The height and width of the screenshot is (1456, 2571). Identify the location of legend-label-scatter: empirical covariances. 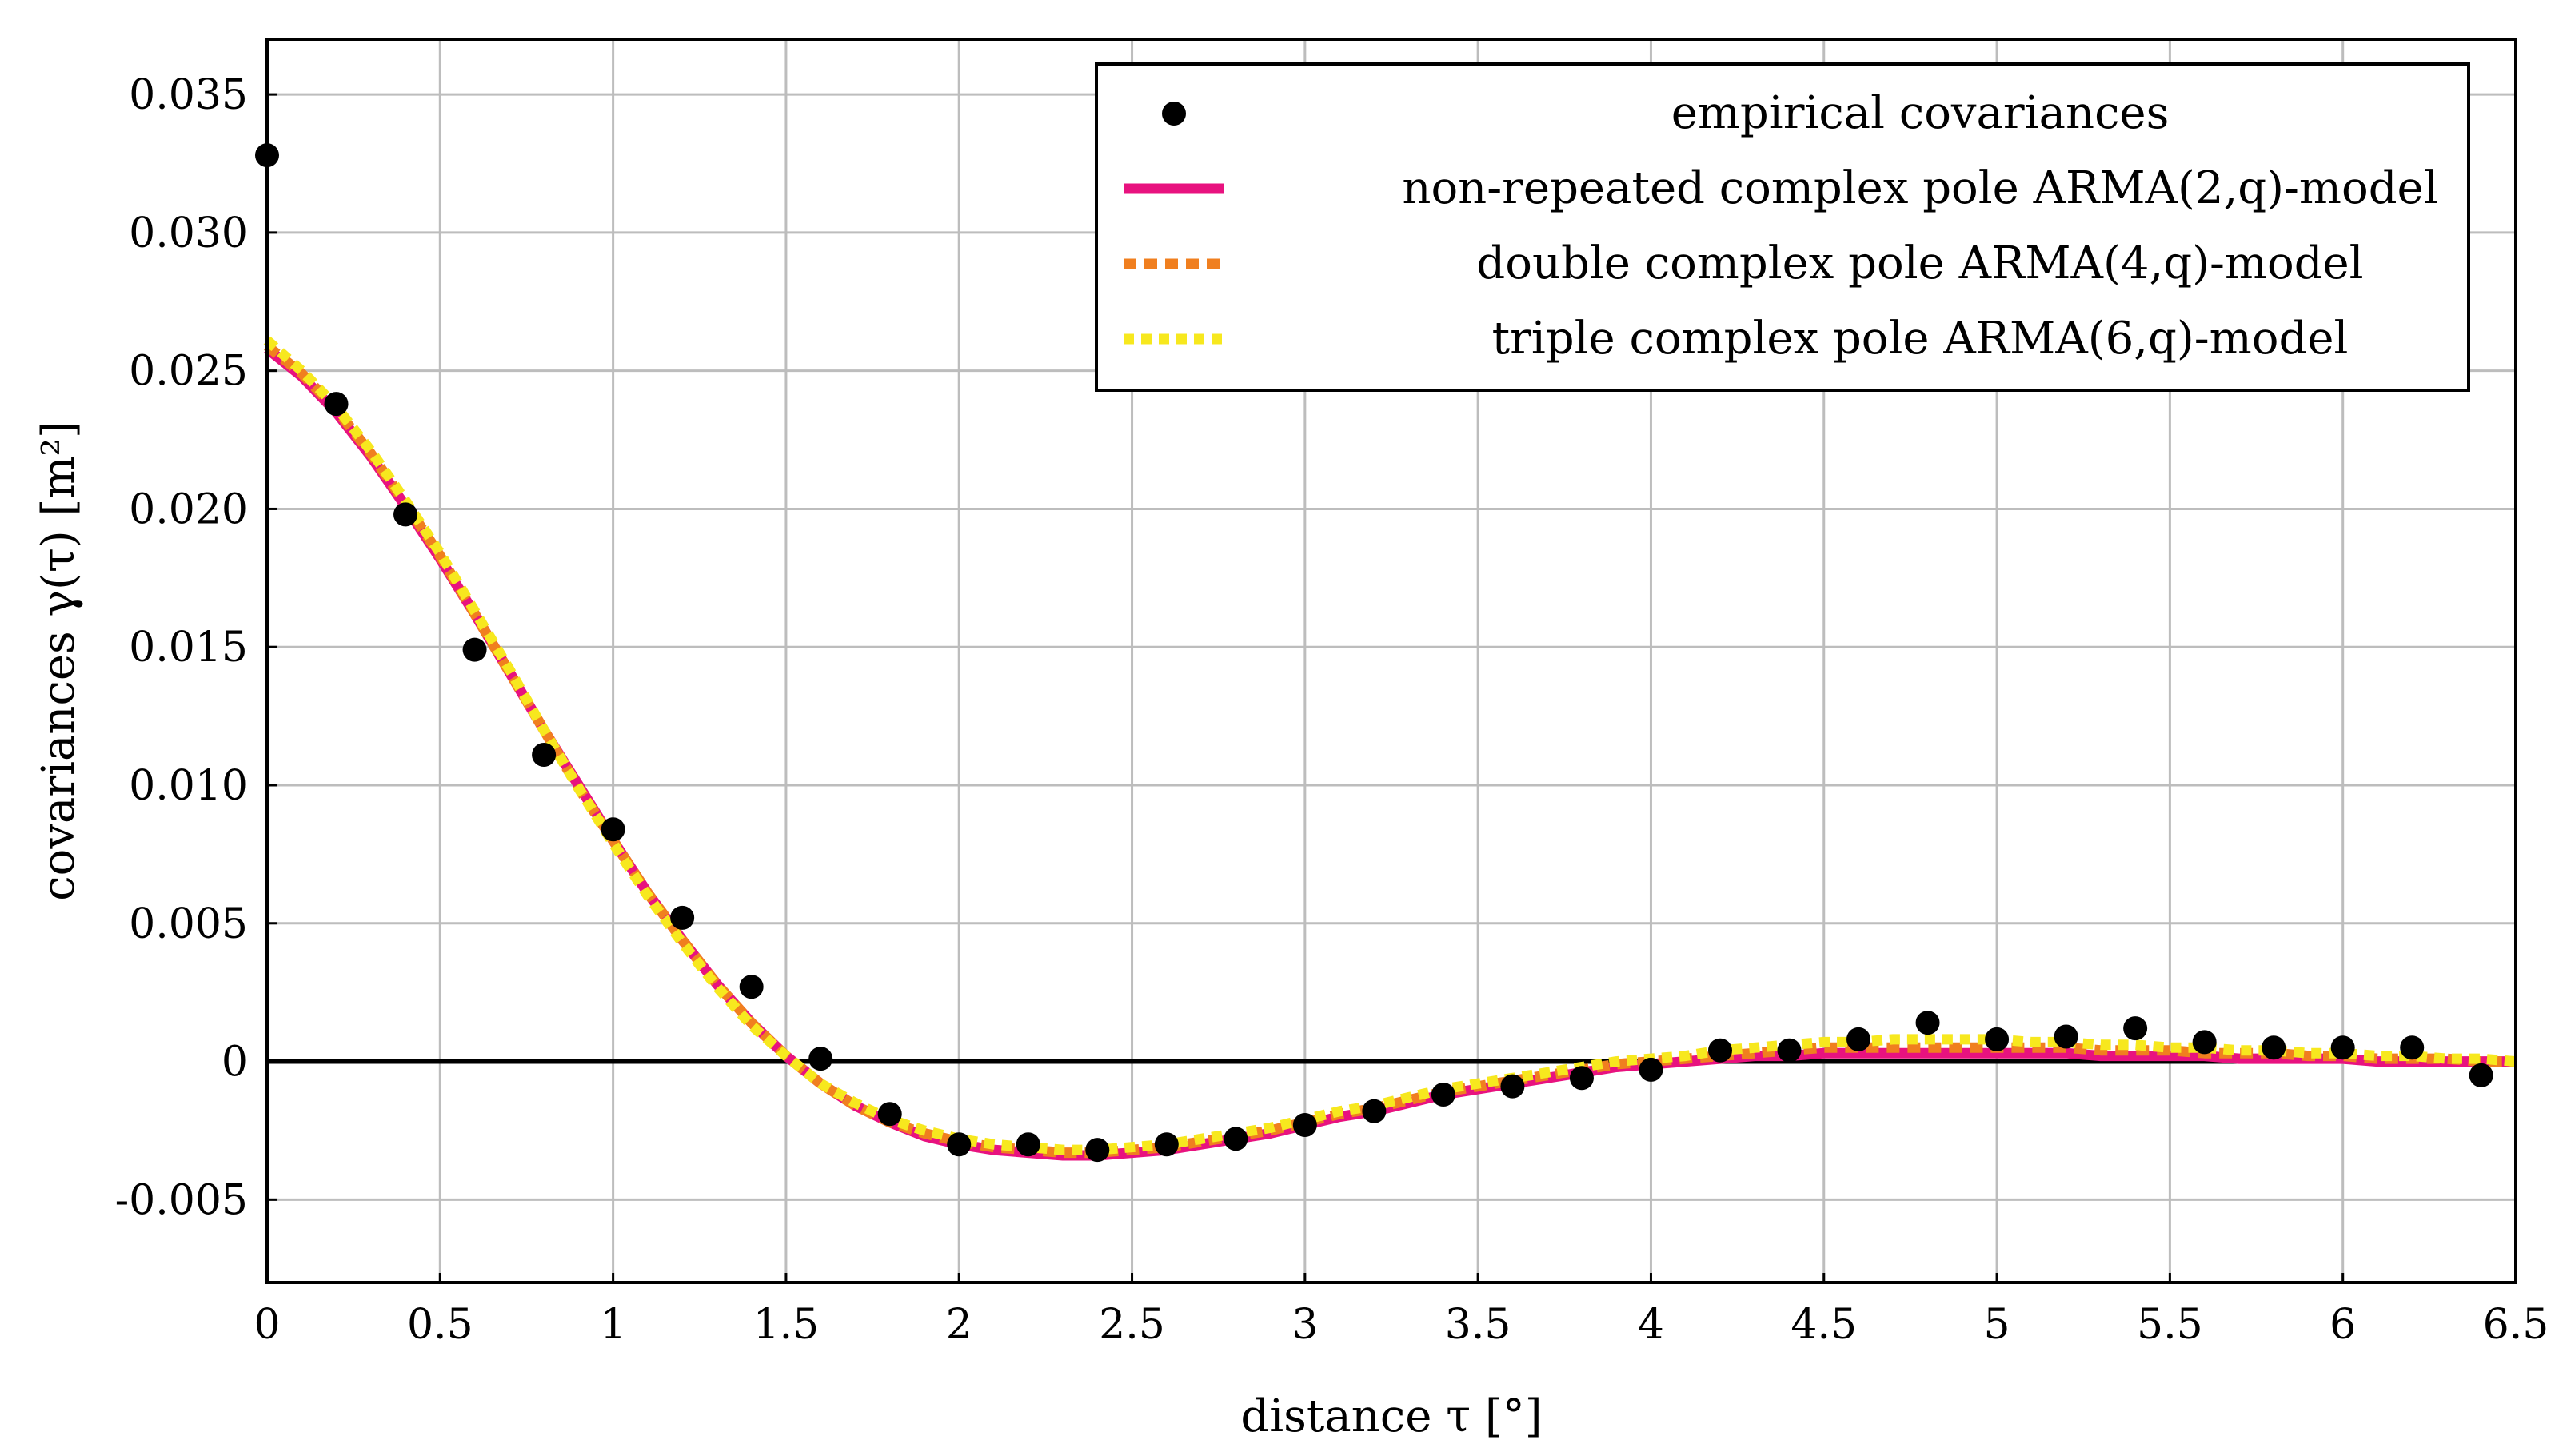
(1920, 113).